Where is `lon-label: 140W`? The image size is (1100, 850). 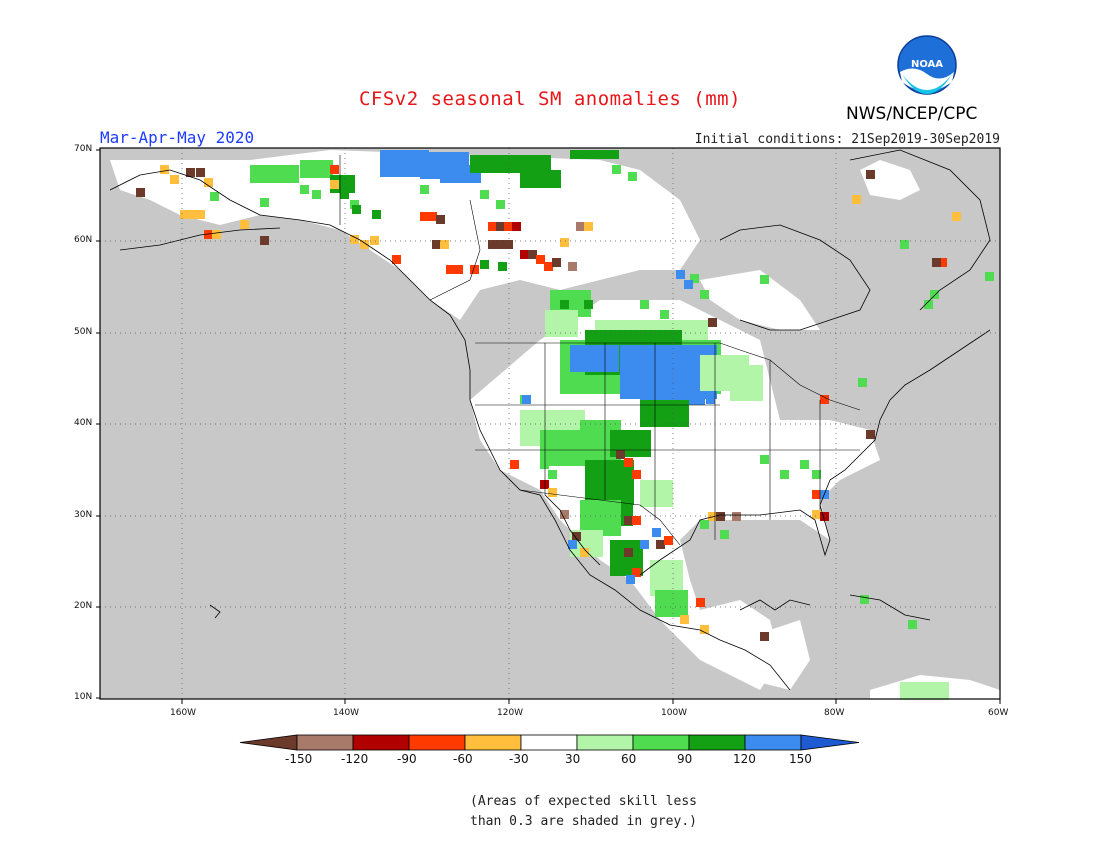 lon-label: 140W is located at coordinates (346, 713).